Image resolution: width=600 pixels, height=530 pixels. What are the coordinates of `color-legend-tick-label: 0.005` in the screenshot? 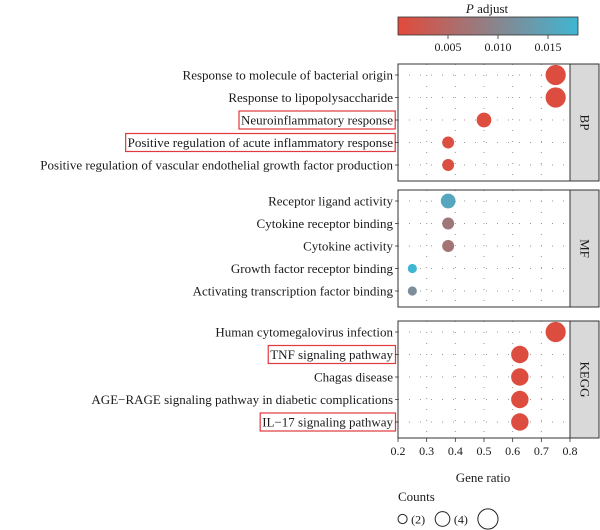 It's located at (448, 47).